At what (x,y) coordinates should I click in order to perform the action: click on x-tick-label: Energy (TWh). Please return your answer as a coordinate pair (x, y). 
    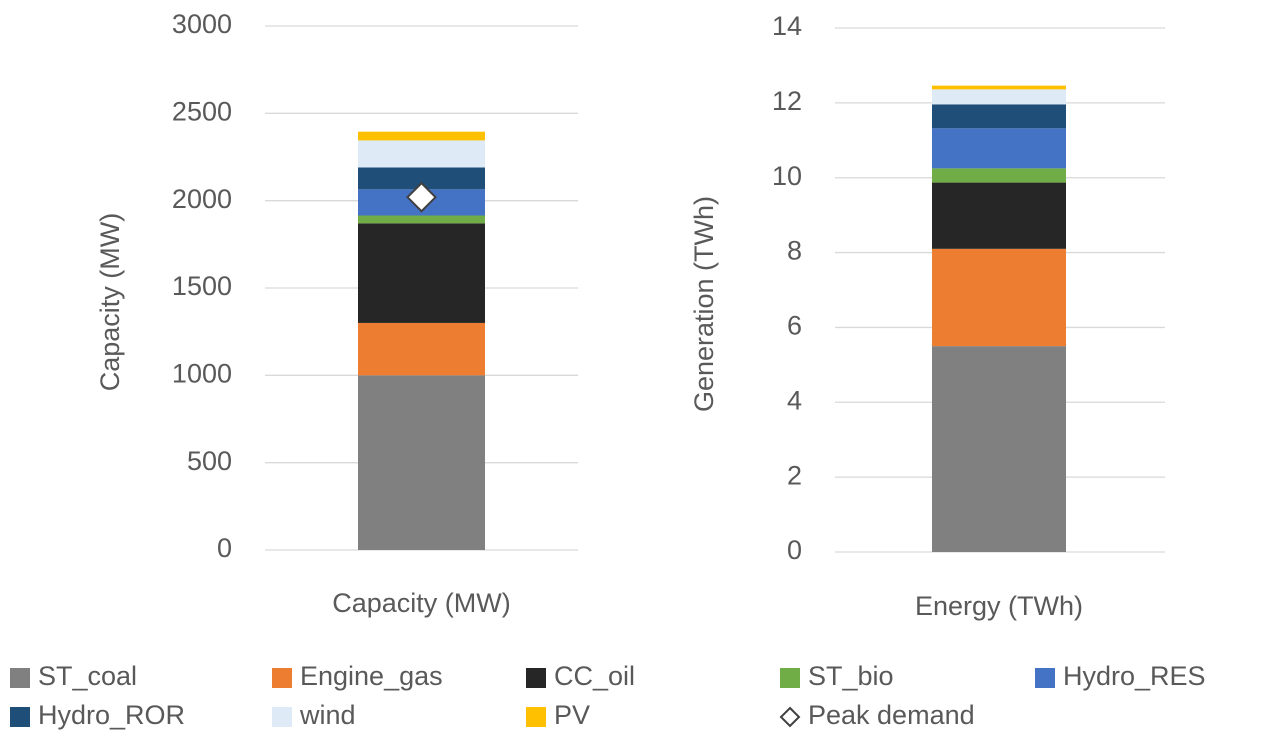
    Looking at the image, I should click on (999, 606).